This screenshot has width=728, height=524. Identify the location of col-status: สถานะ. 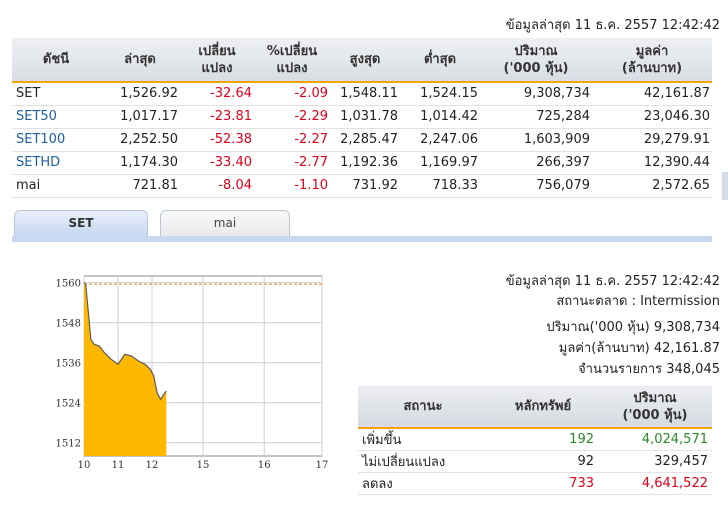
(423, 407).